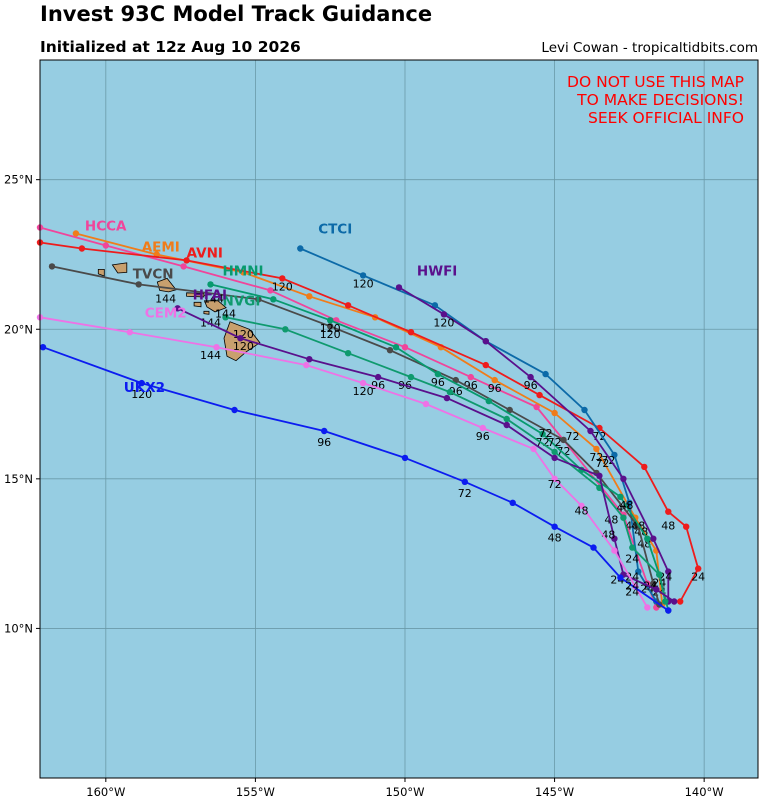  I want to click on model-label-hcca: HCCA, so click(106, 227).